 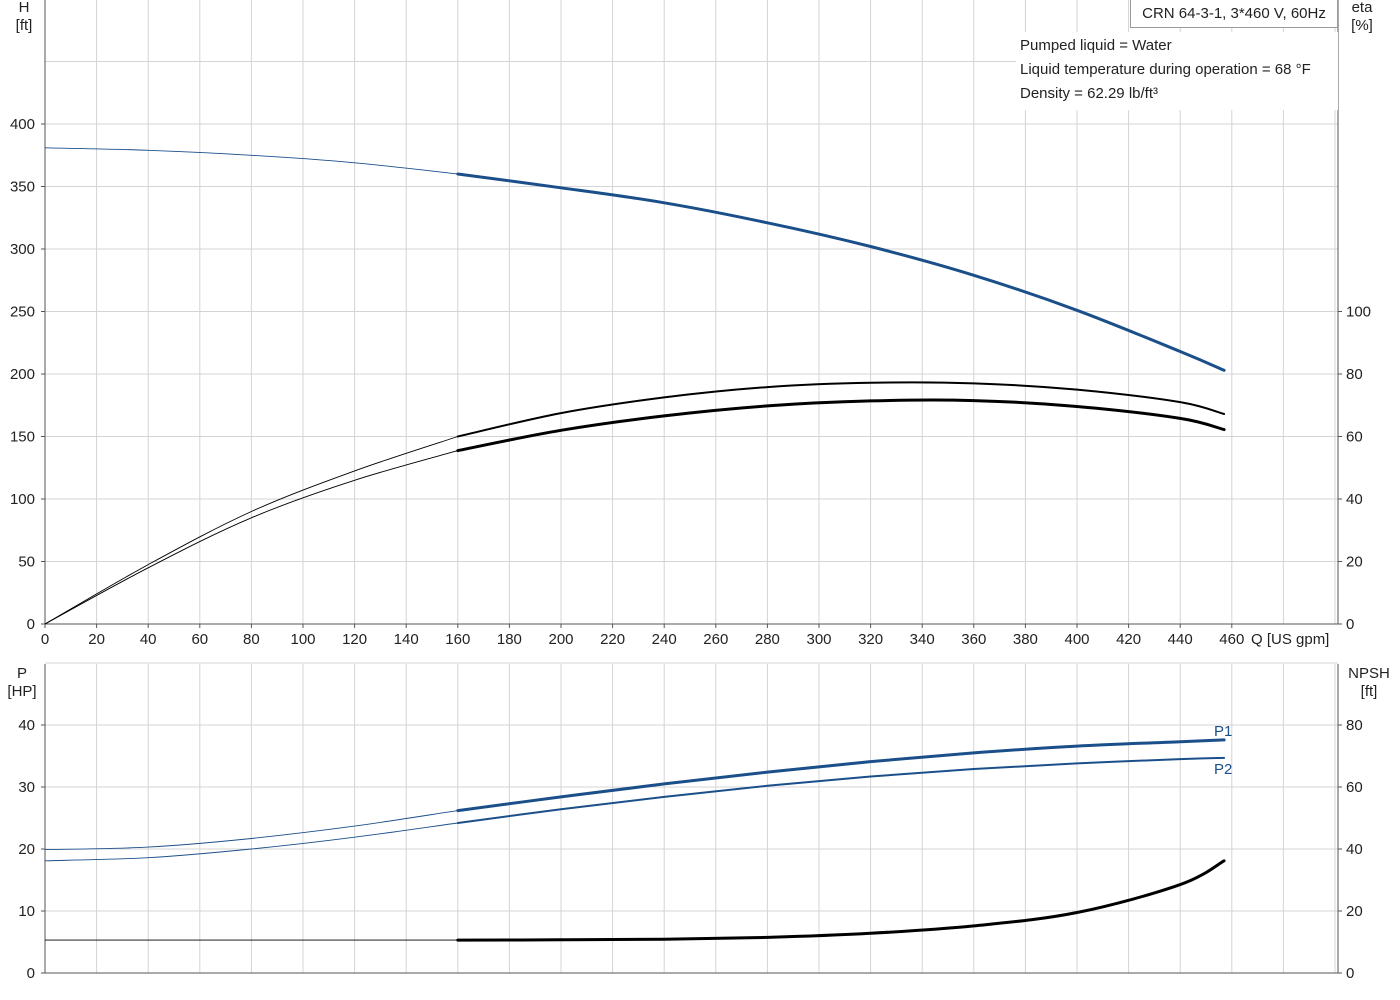 What do you see at coordinates (1362, 25) in the screenshot?
I see `top-right-axis-unit: [%]` at bounding box center [1362, 25].